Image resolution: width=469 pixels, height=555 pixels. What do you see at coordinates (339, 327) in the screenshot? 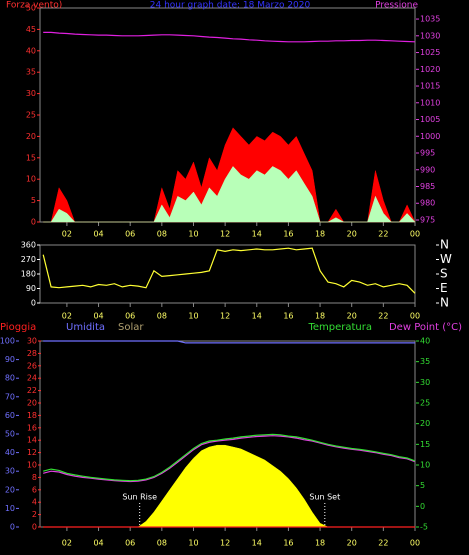
I see `legend-label: Temperatura` at bounding box center [339, 327].